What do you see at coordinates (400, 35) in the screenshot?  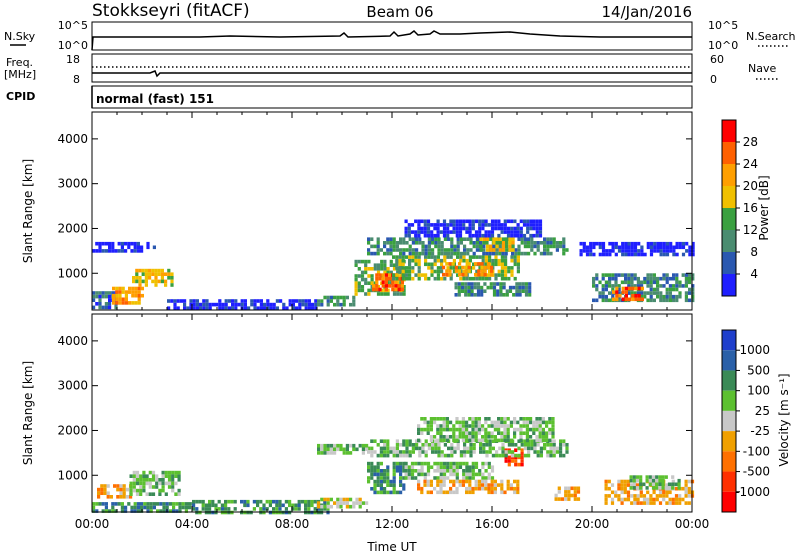 I see `noise-panel: N.Sky 10^5 10^0 10^5 10^0 N.Search` at bounding box center [400, 35].